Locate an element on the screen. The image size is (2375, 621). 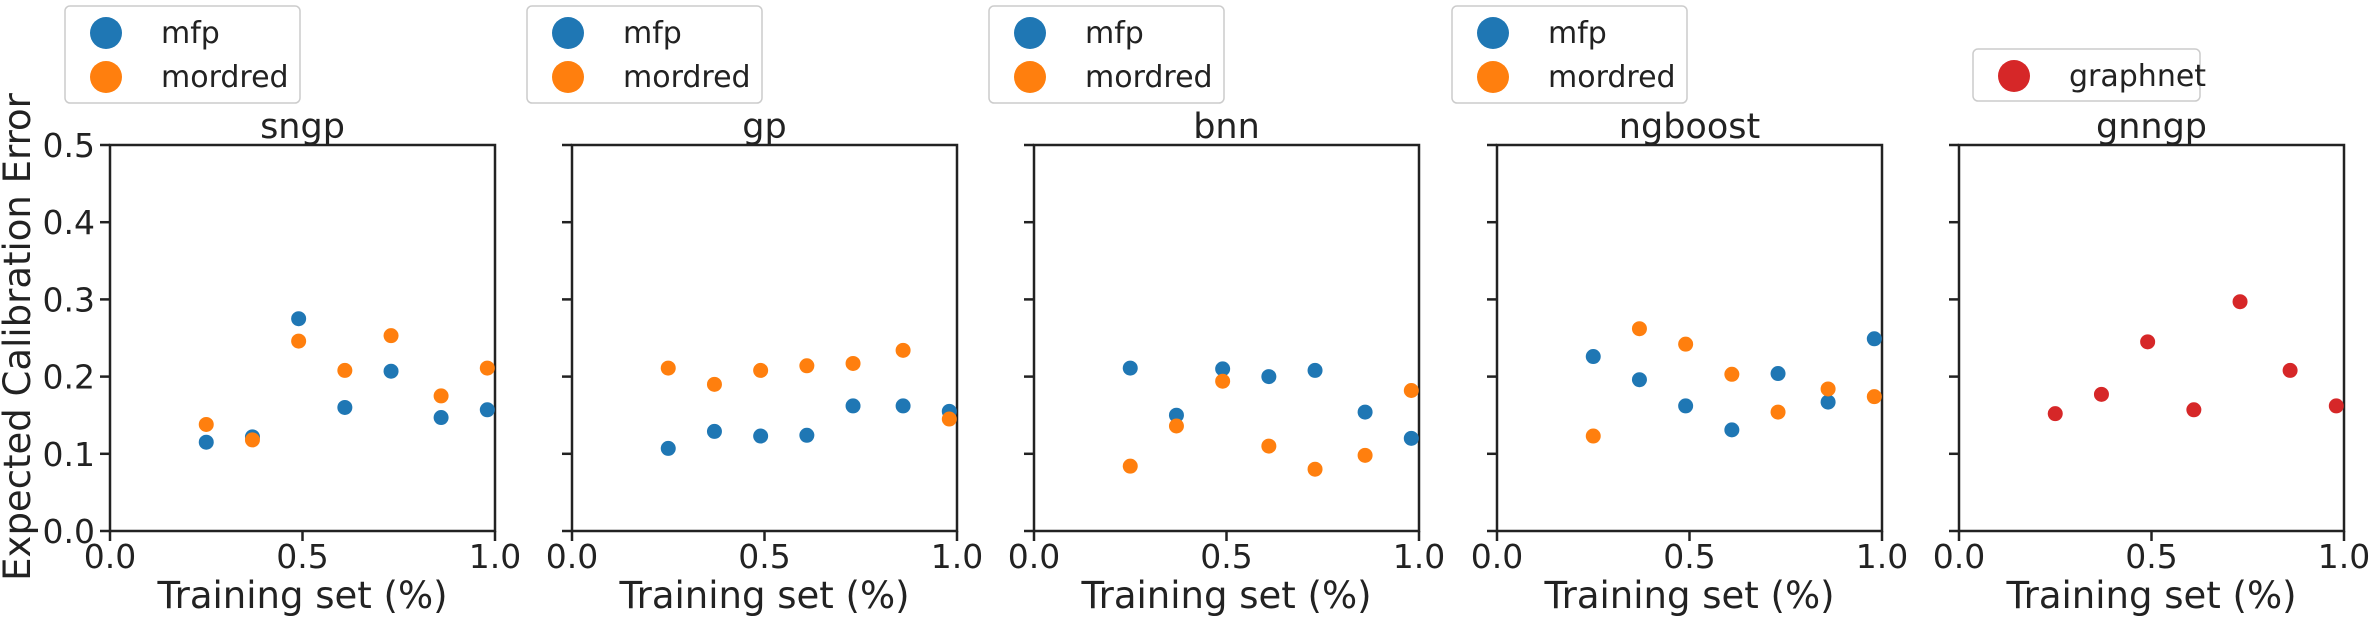
panel-title: ngboost is located at coordinates (1689, 127).